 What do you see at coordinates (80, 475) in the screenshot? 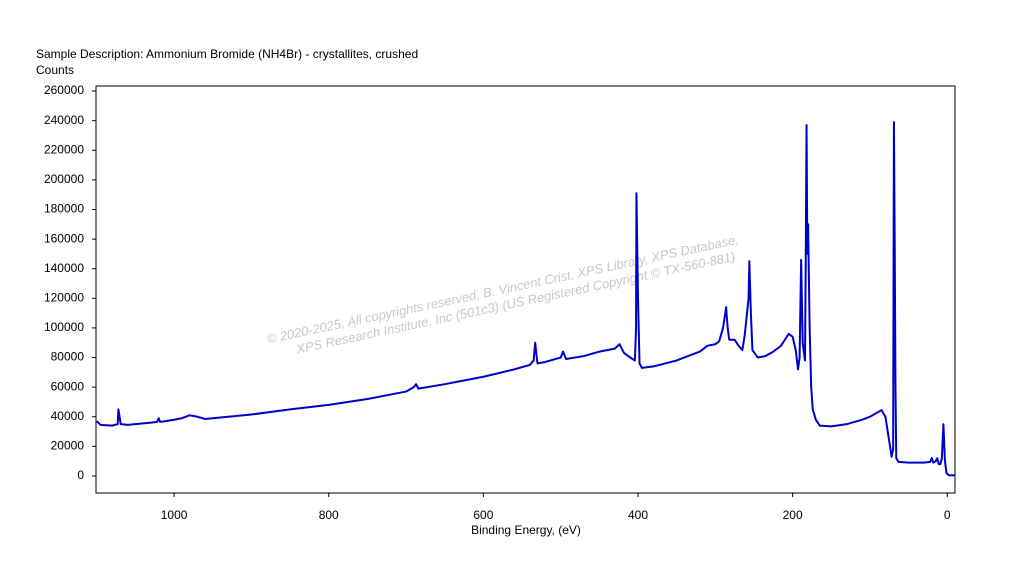
I see `y-tick-label: 0` at bounding box center [80, 475].